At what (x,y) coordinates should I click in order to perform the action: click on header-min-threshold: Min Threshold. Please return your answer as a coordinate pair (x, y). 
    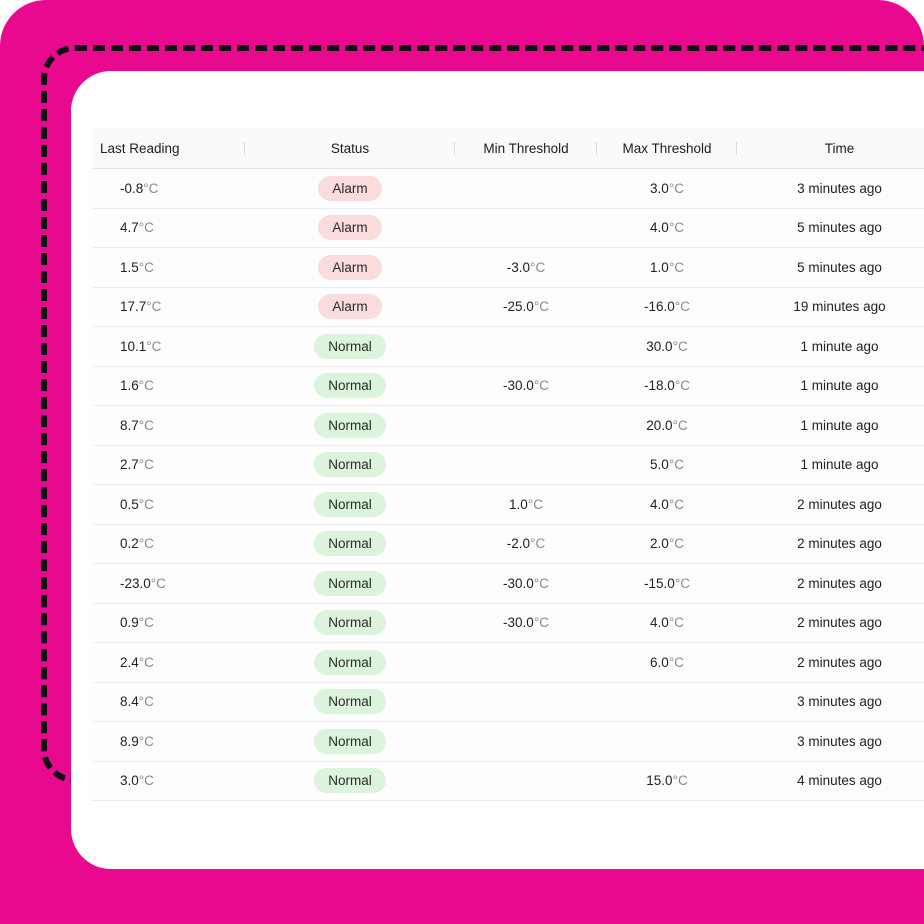
    Looking at the image, I should click on (526, 148).